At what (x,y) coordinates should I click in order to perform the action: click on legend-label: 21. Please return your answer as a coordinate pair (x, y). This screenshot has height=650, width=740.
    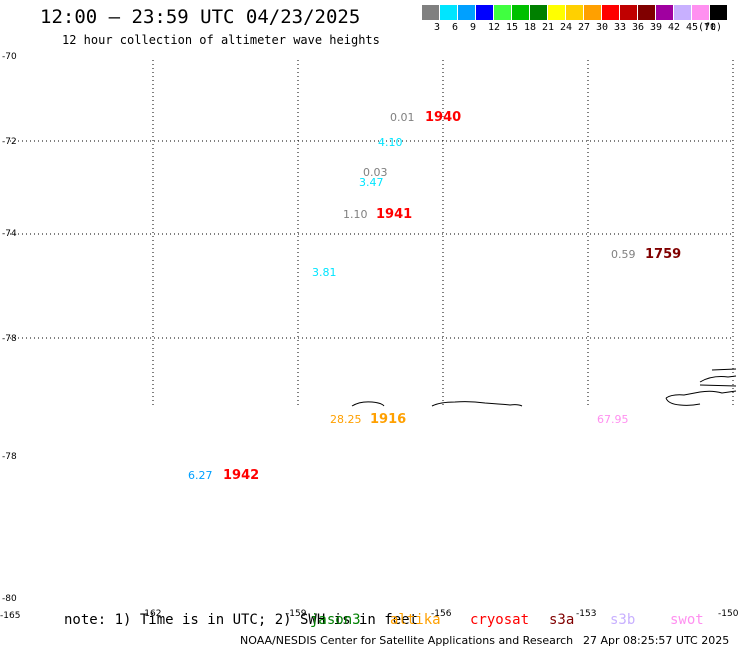
    Looking at the image, I should click on (548, 27).